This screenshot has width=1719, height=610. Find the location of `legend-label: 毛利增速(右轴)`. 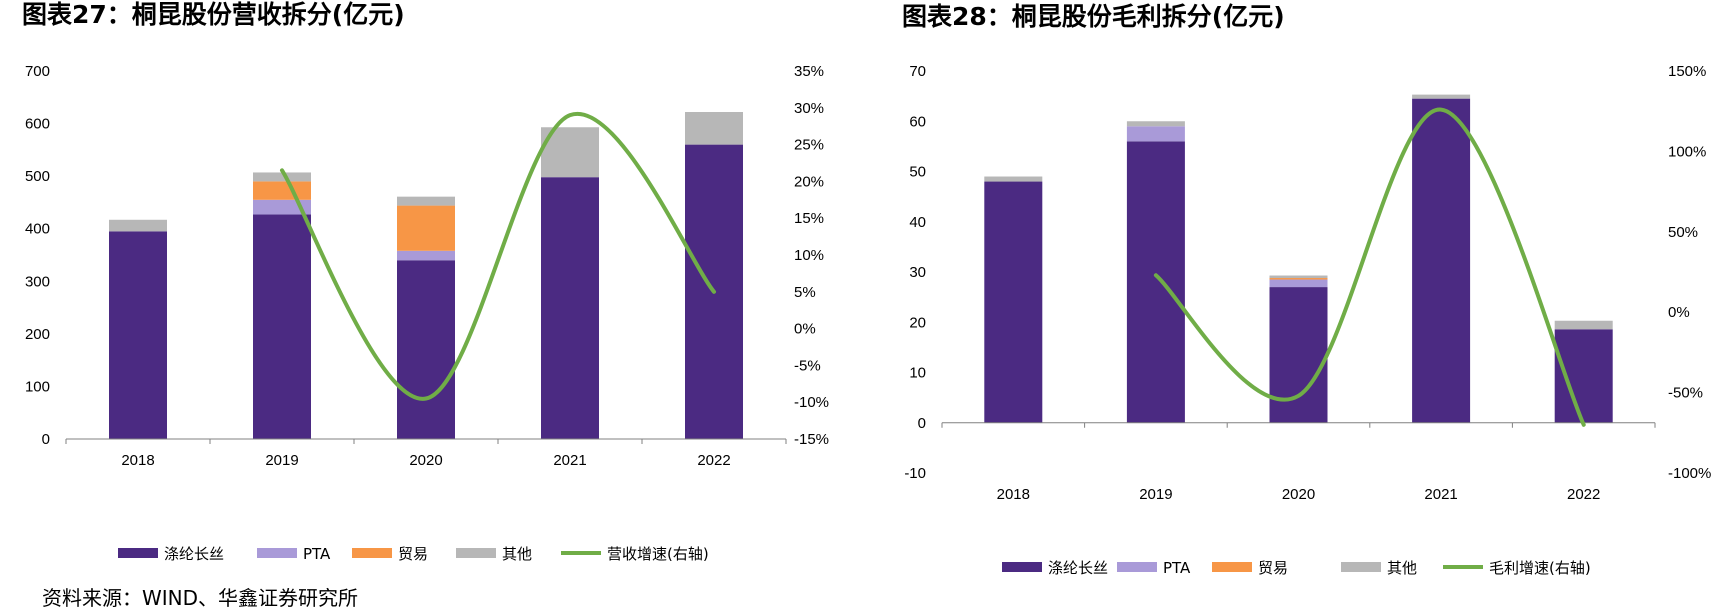

legend-label: 毛利增速(右轴) is located at coordinates (1540, 568).